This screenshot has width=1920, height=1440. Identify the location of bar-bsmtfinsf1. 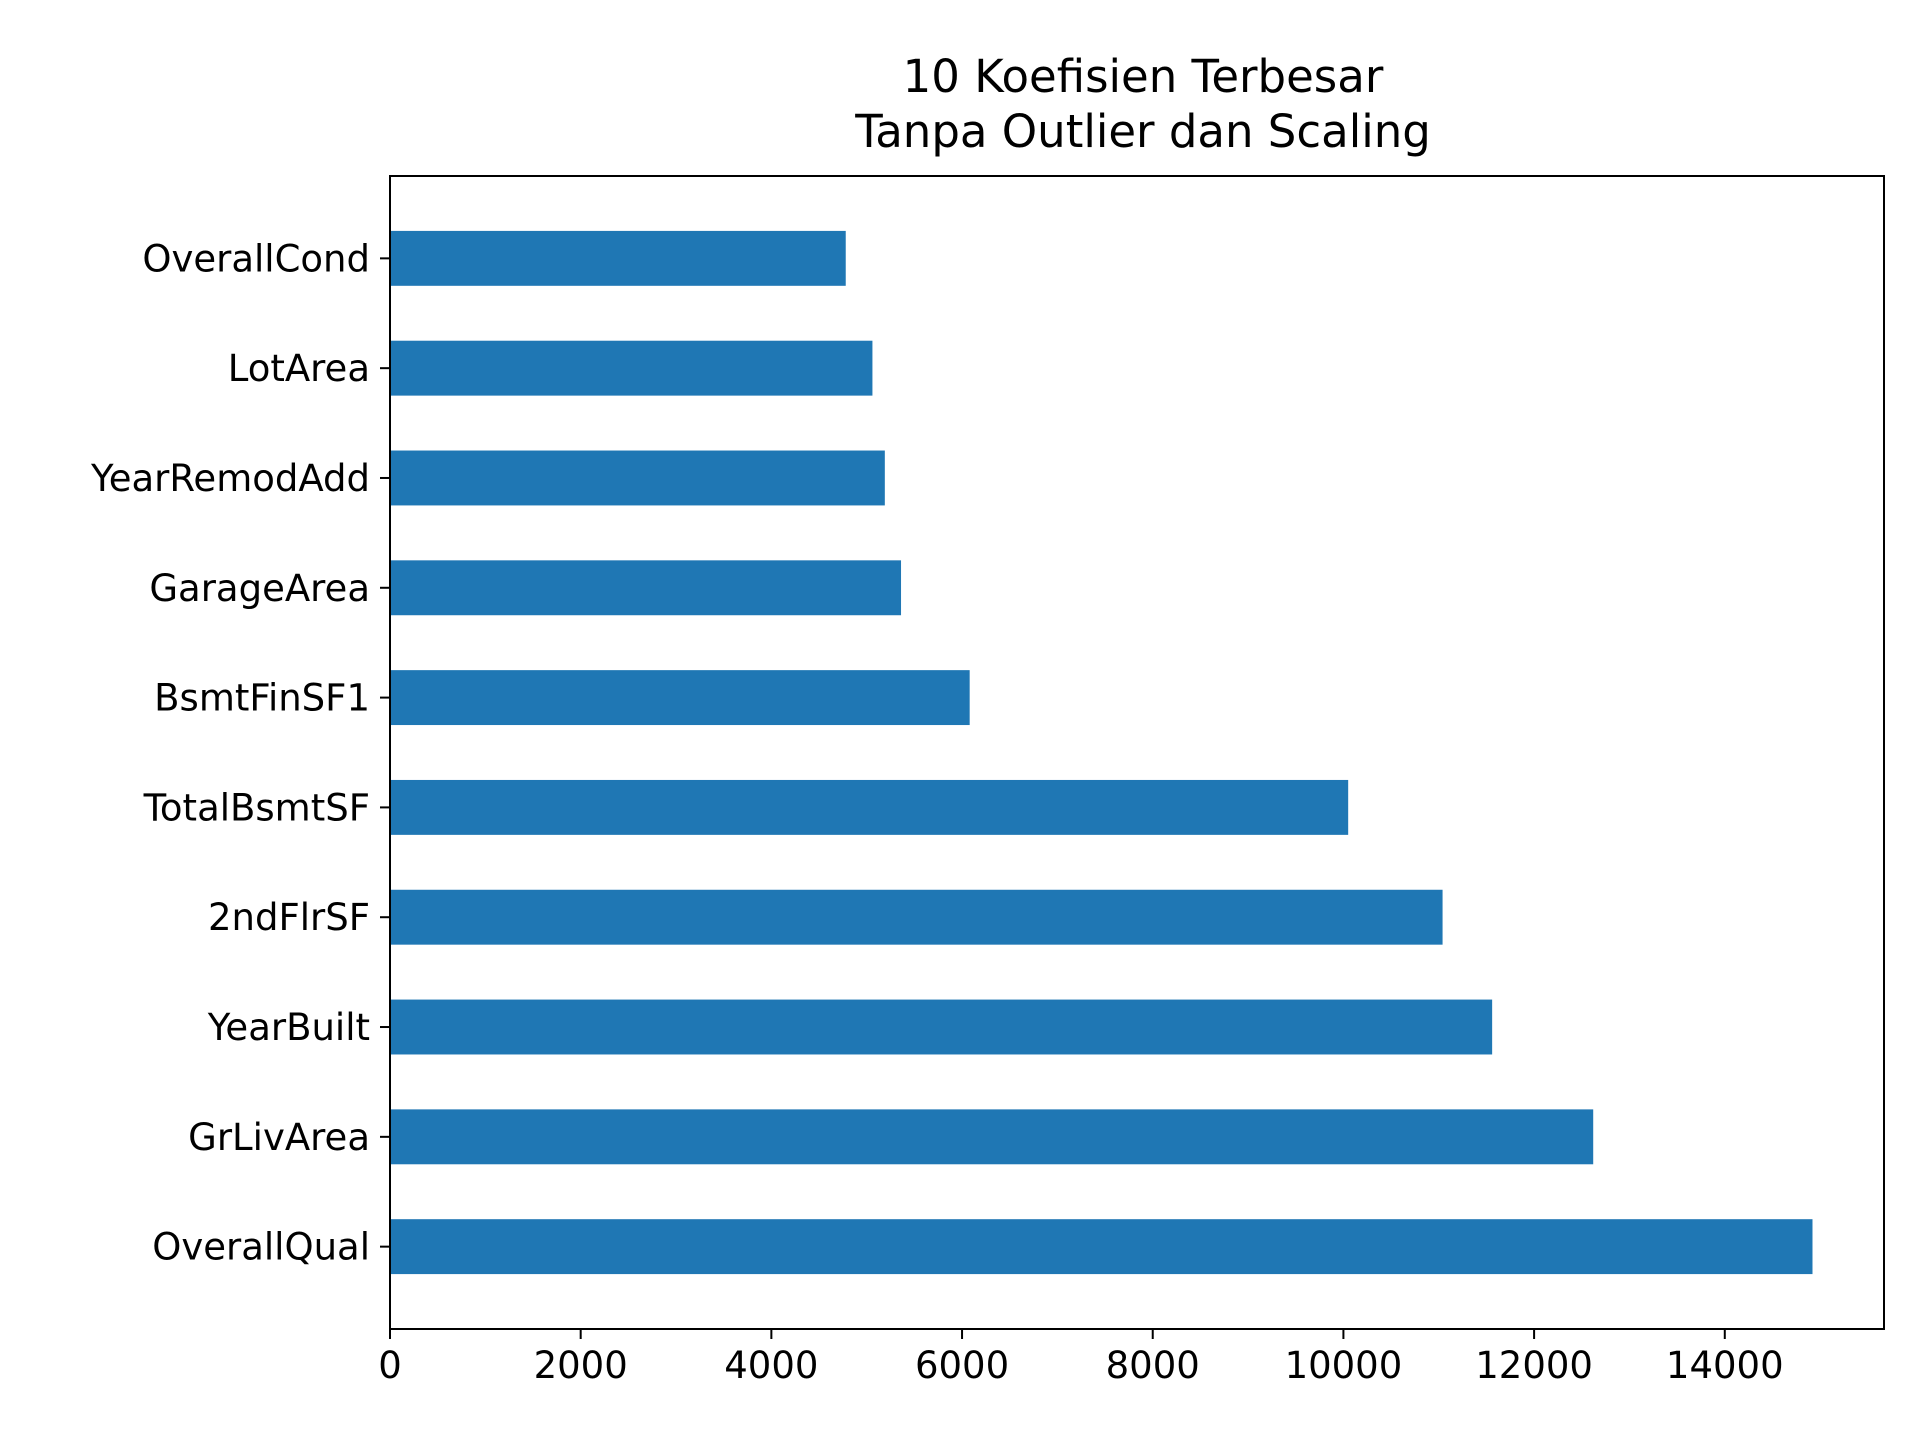
(680, 698).